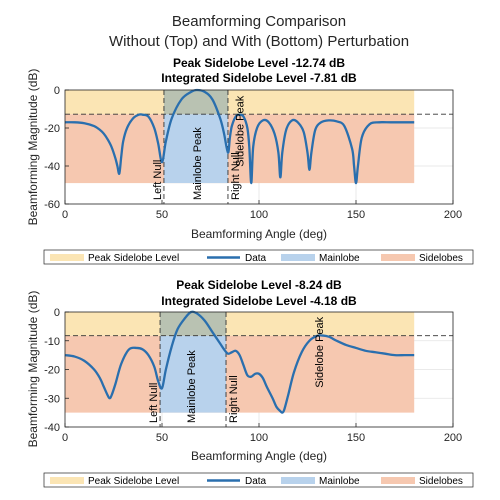  Describe the element at coordinates (259, 78) in the screenshot. I see `top-chart-title-line-2: Integrated Sidelobe Level -7.81 dB` at that location.